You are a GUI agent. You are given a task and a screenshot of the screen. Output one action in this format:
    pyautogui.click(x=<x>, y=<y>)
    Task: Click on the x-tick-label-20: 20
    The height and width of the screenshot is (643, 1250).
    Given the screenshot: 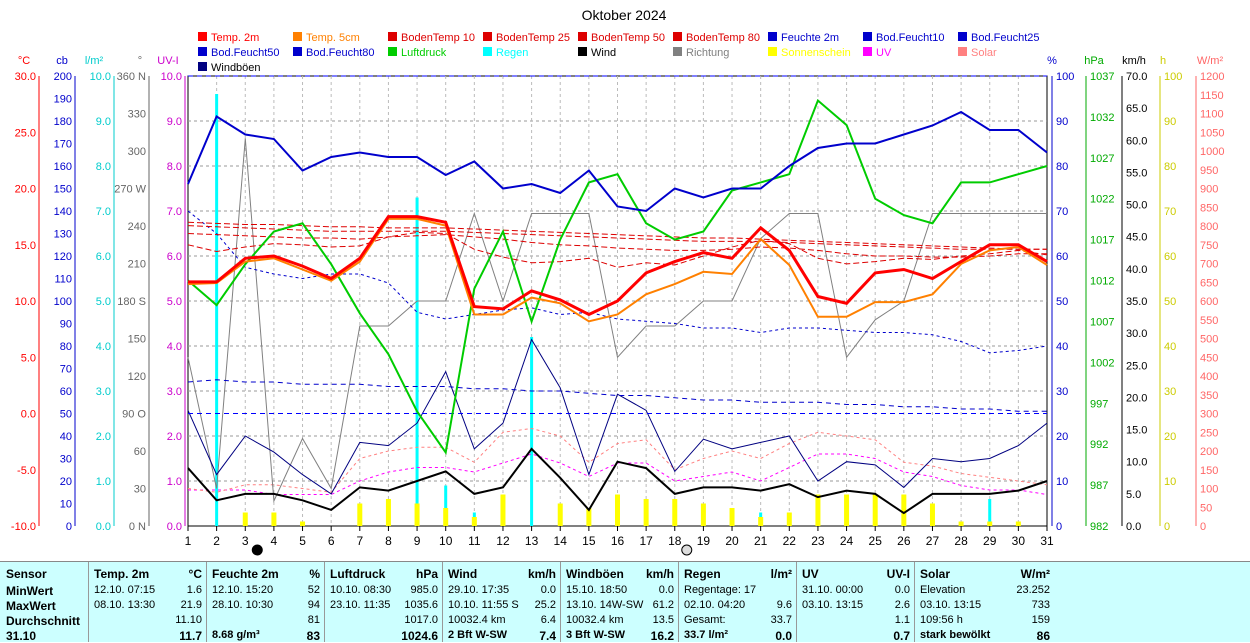 What is the action you would take?
    pyautogui.click(x=732, y=541)
    